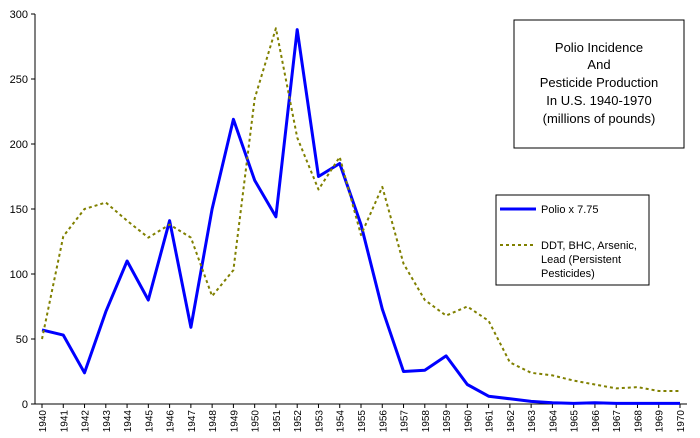 This screenshot has width=700, height=438. Describe the element at coordinates (19, 15) in the screenshot. I see `y-tick-label: 300` at that location.